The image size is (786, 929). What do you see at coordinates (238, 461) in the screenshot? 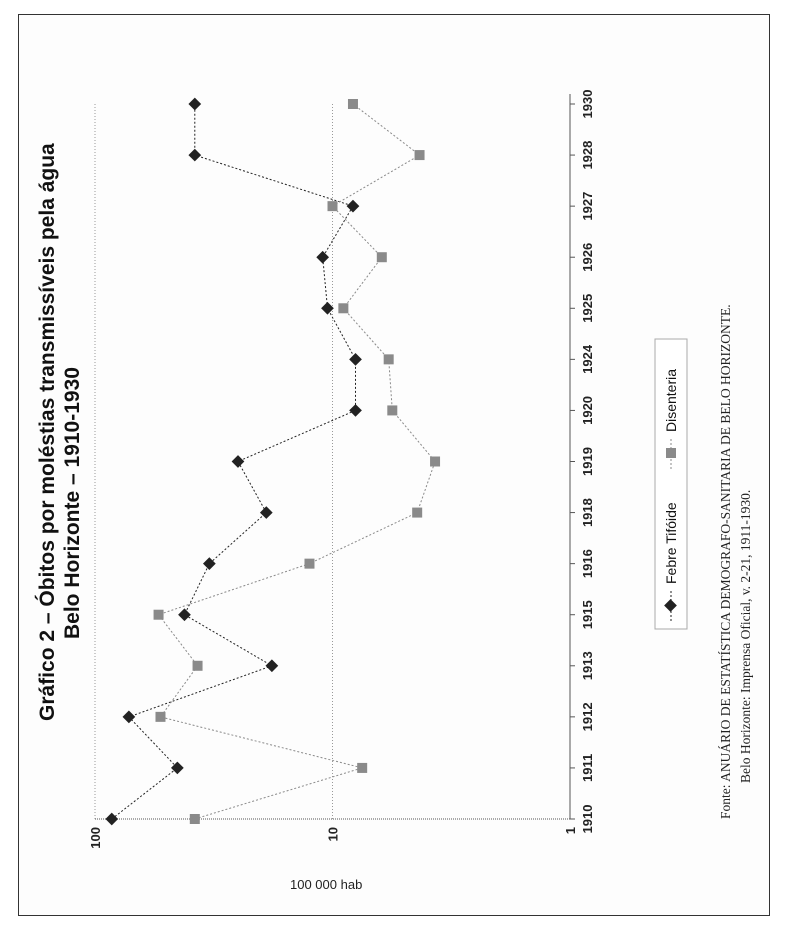
I see `point-0-1919` at bounding box center [238, 461].